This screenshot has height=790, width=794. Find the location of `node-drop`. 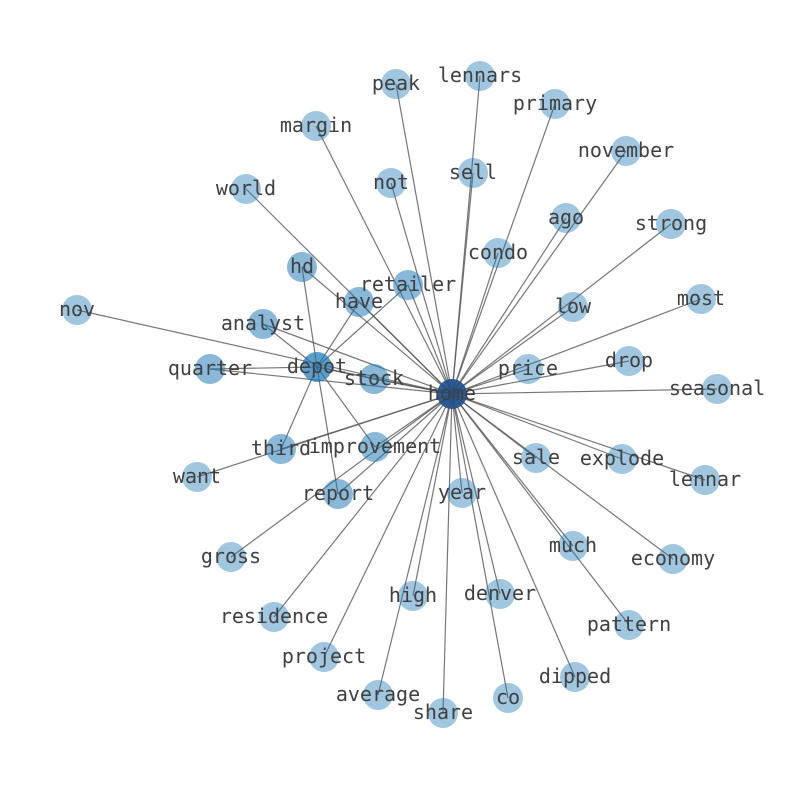

node-drop is located at coordinates (629, 361).